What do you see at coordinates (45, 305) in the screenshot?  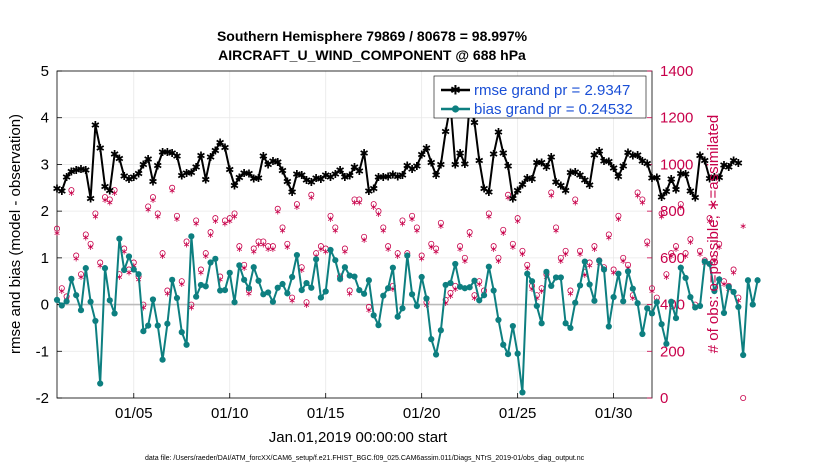 I see `y-tick-label: 0` at bounding box center [45, 305].